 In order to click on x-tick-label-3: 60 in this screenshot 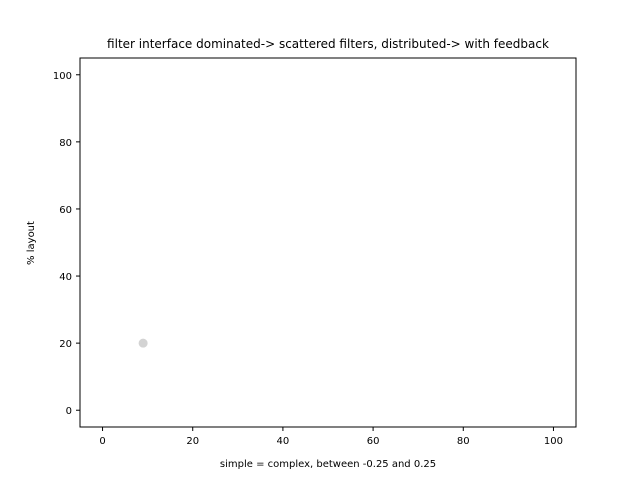, I will do `click(373, 441)`.